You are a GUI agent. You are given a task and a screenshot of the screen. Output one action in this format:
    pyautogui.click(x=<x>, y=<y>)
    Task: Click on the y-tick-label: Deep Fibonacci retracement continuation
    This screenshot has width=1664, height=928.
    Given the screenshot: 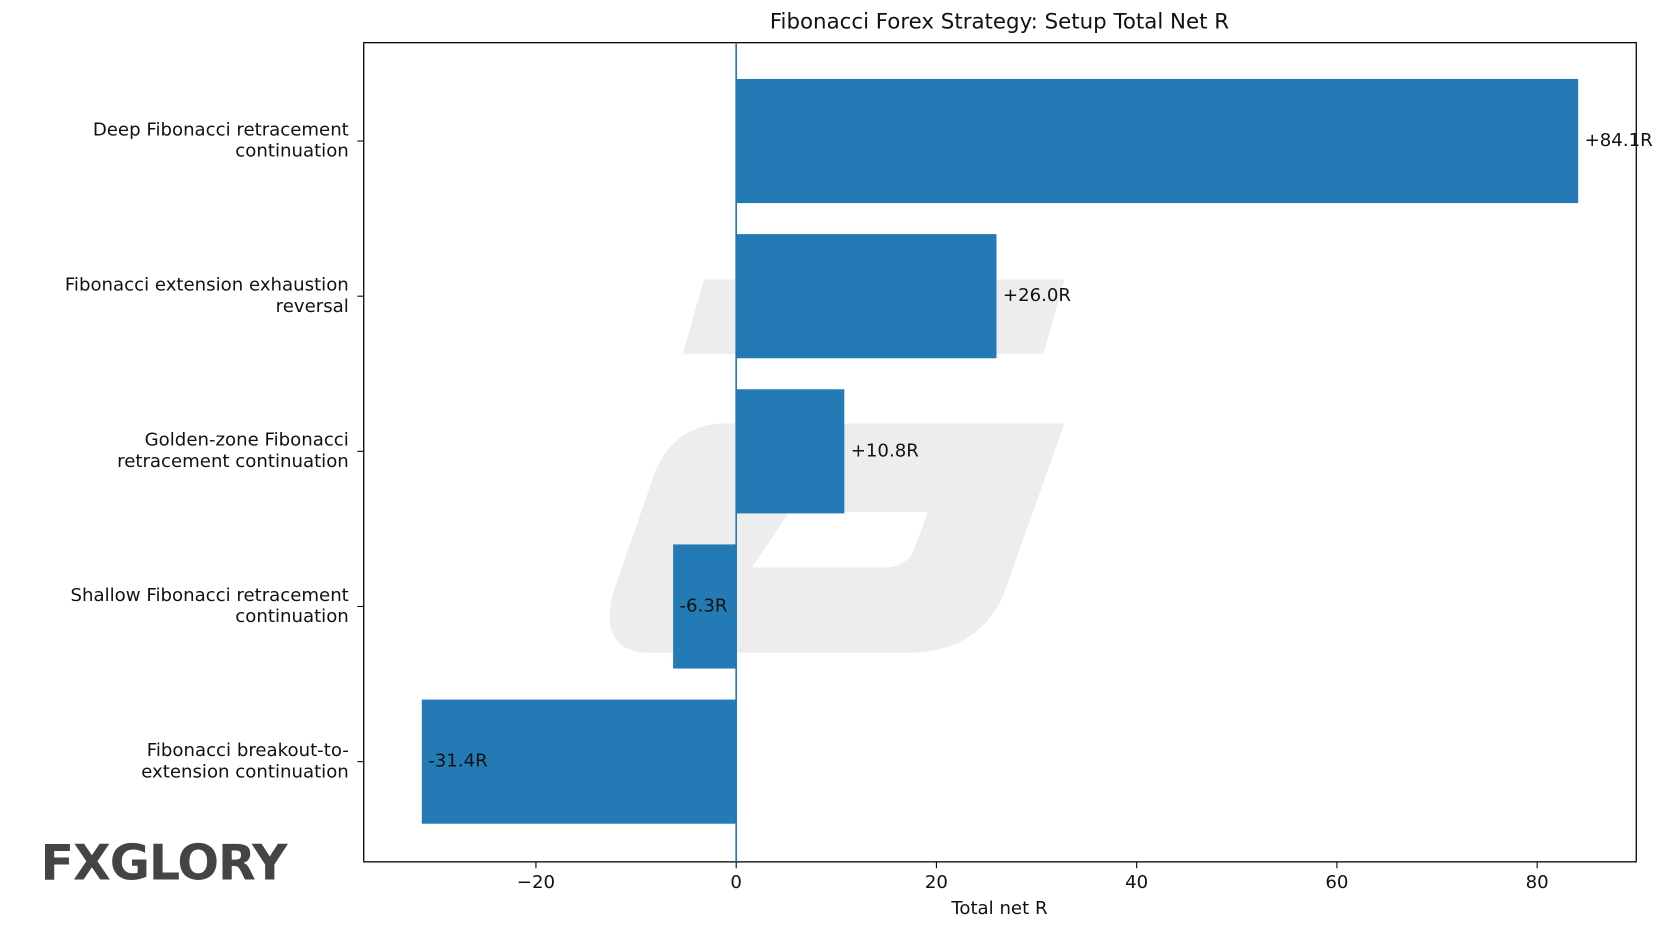 What is the action you would take?
    pyautogui.click(x=221, y=140)
    